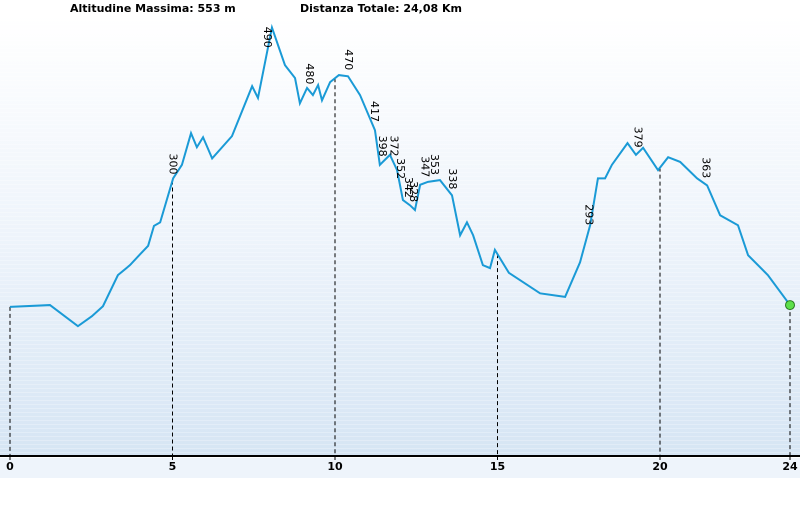 The width and height of the screenshot is (800, 514). I want to click on end-point, so click(790, 305).